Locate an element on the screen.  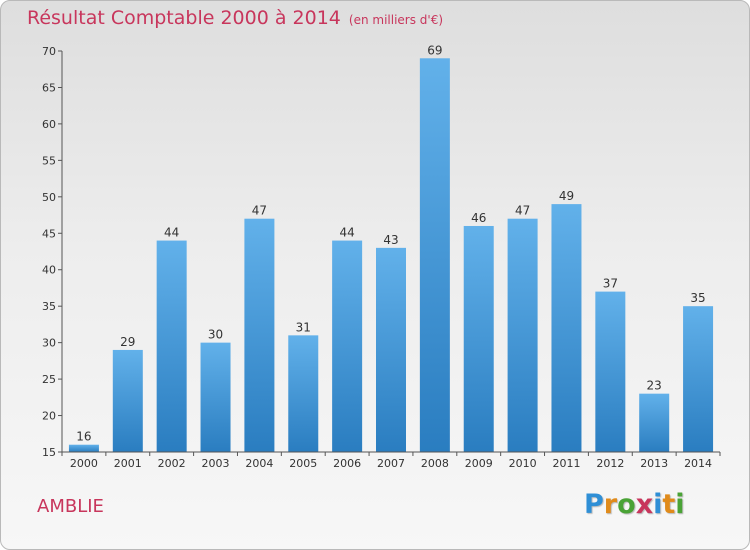
x-tick-label: 2005 is located at coordinates (303, 463).